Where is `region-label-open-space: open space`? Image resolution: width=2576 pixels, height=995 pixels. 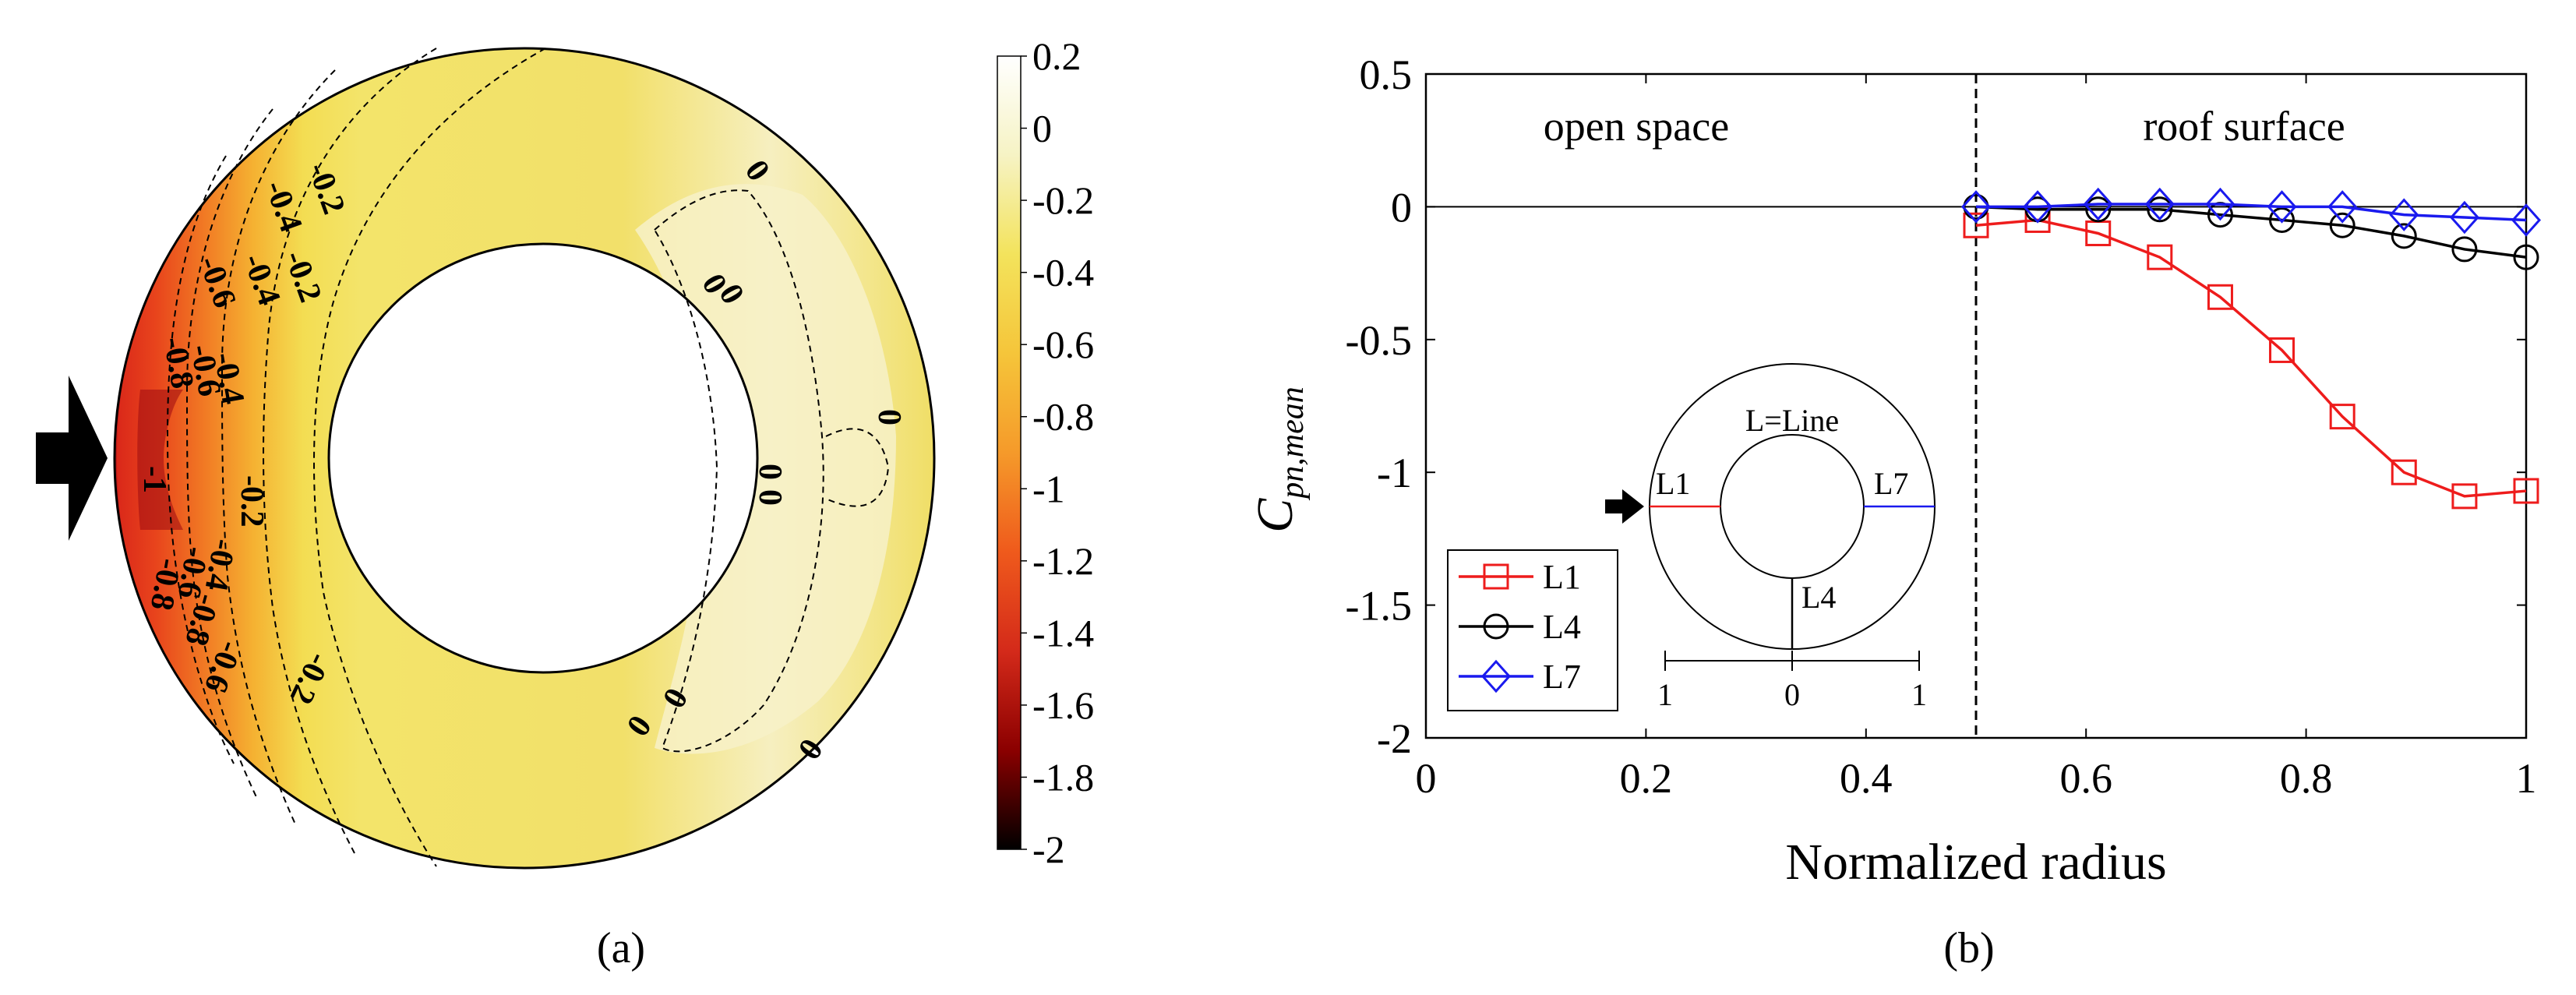
region-label-open-space: open space is located at coordinates (1636, 126).